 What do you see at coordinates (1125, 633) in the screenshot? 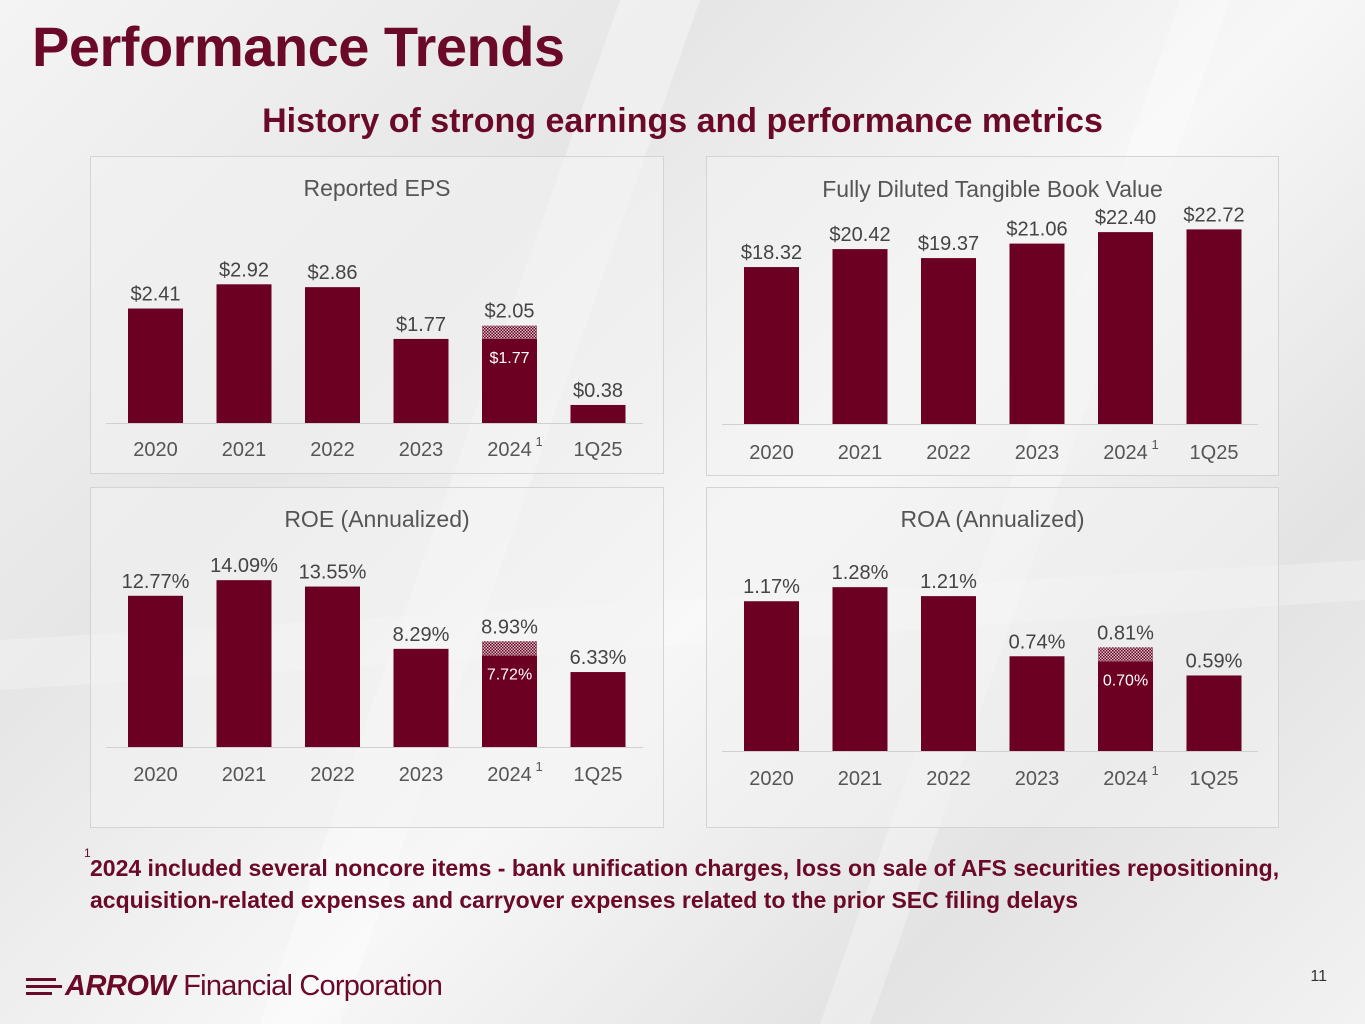
I see `data-label: 0.81%` at bounding box center [1125, 633].